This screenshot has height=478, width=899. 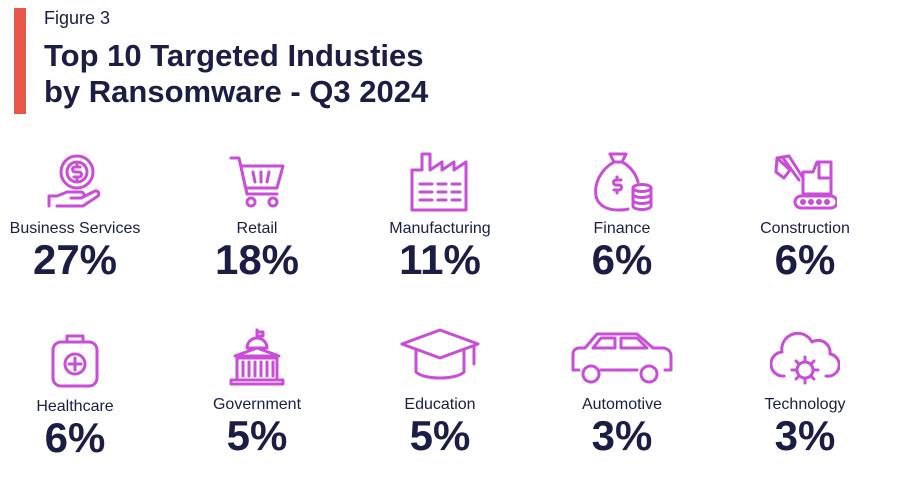 I want to click on shopping-cart-icon, so click(x=257, y=182).